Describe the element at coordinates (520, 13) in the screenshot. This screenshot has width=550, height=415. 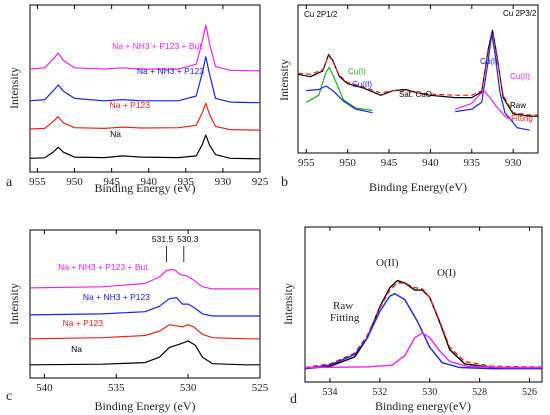
I see `series-label: Cu 2P3/2` at that location.